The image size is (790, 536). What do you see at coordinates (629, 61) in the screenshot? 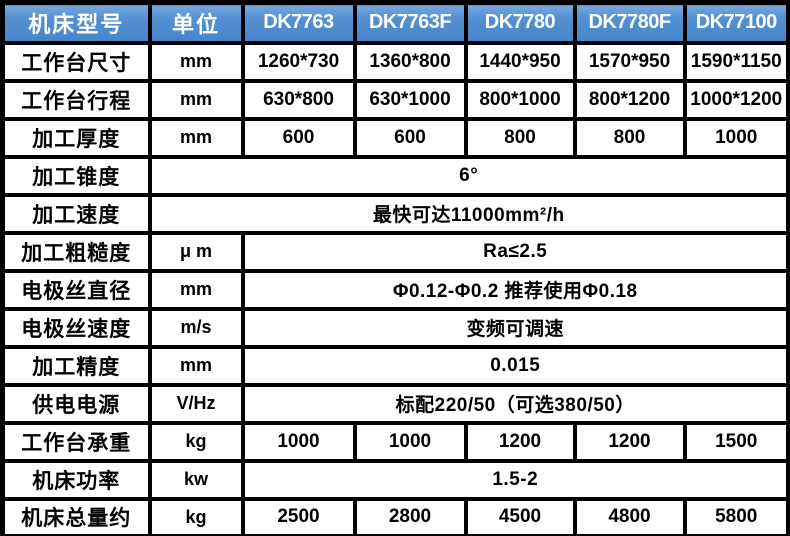
I see `value-cell: 1570*950` at bounding box center [629, 61].